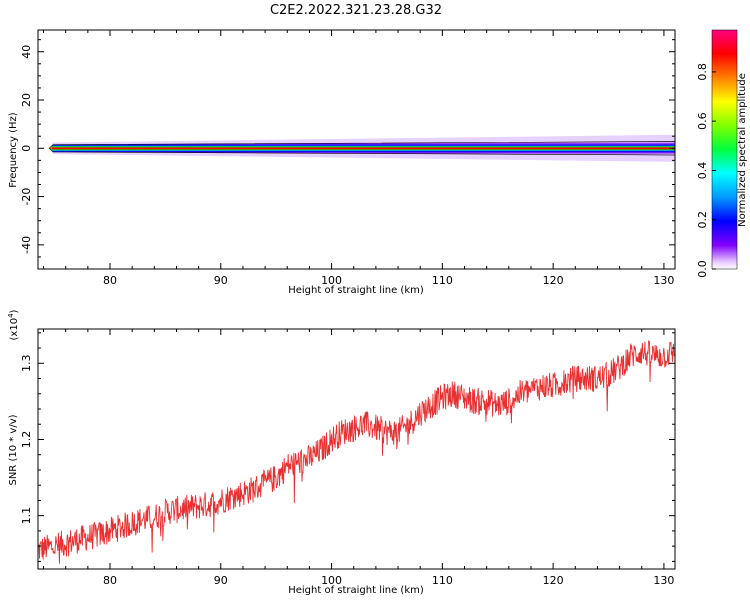  What do you see at coordinates (663, 580) in the screenshot?
I see `snr-x-tick-label: 130` at bounding box center [663, 580].